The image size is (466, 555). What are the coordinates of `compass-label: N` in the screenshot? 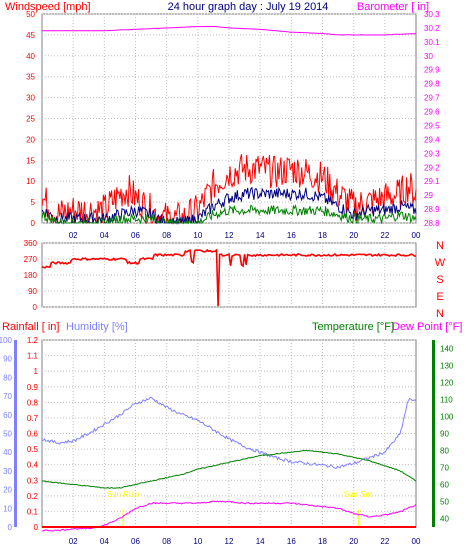 It's located at (440, 314).